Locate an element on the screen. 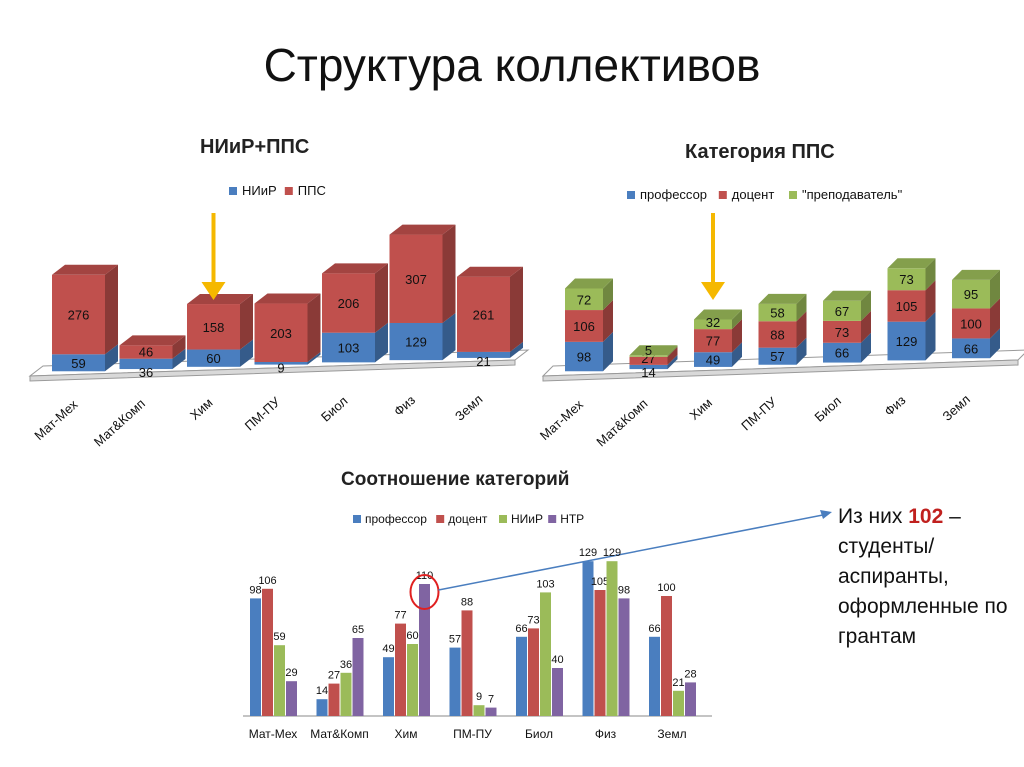  chart2-value-label-1-2: 77 is located at coordinates (713, 341).